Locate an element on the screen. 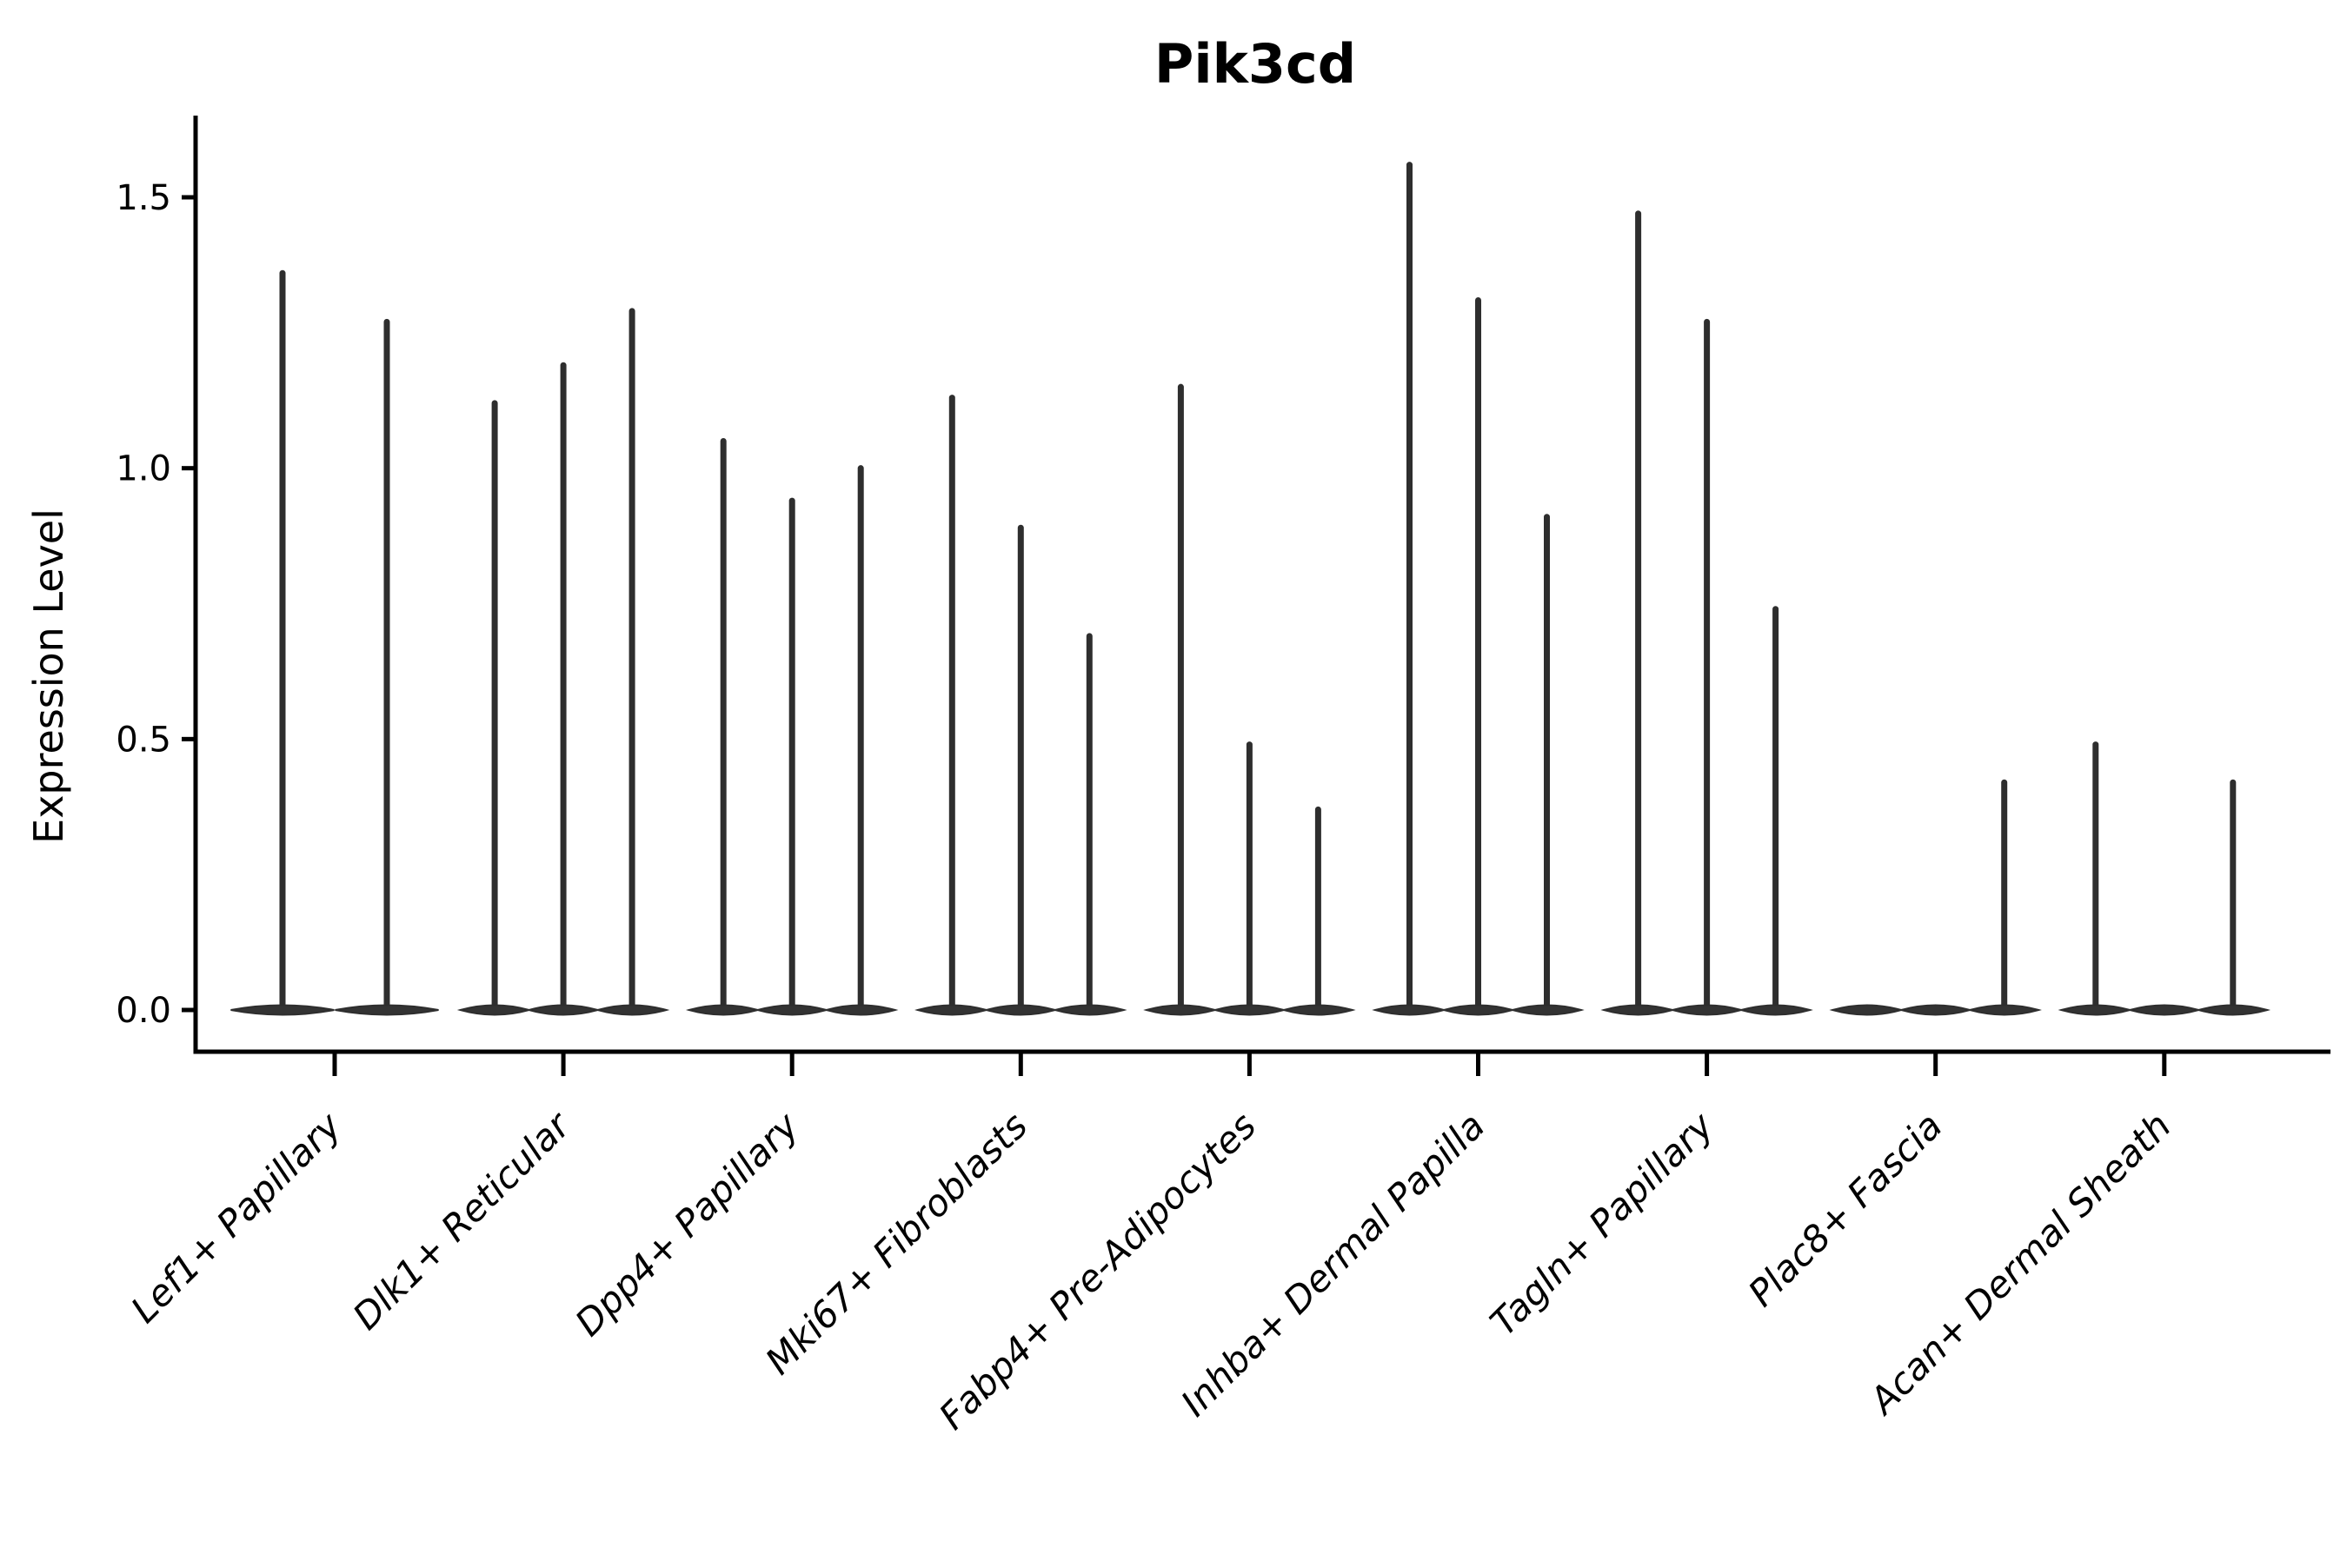  y-axis-title: Expression Level is located at coordinates (48, 676).